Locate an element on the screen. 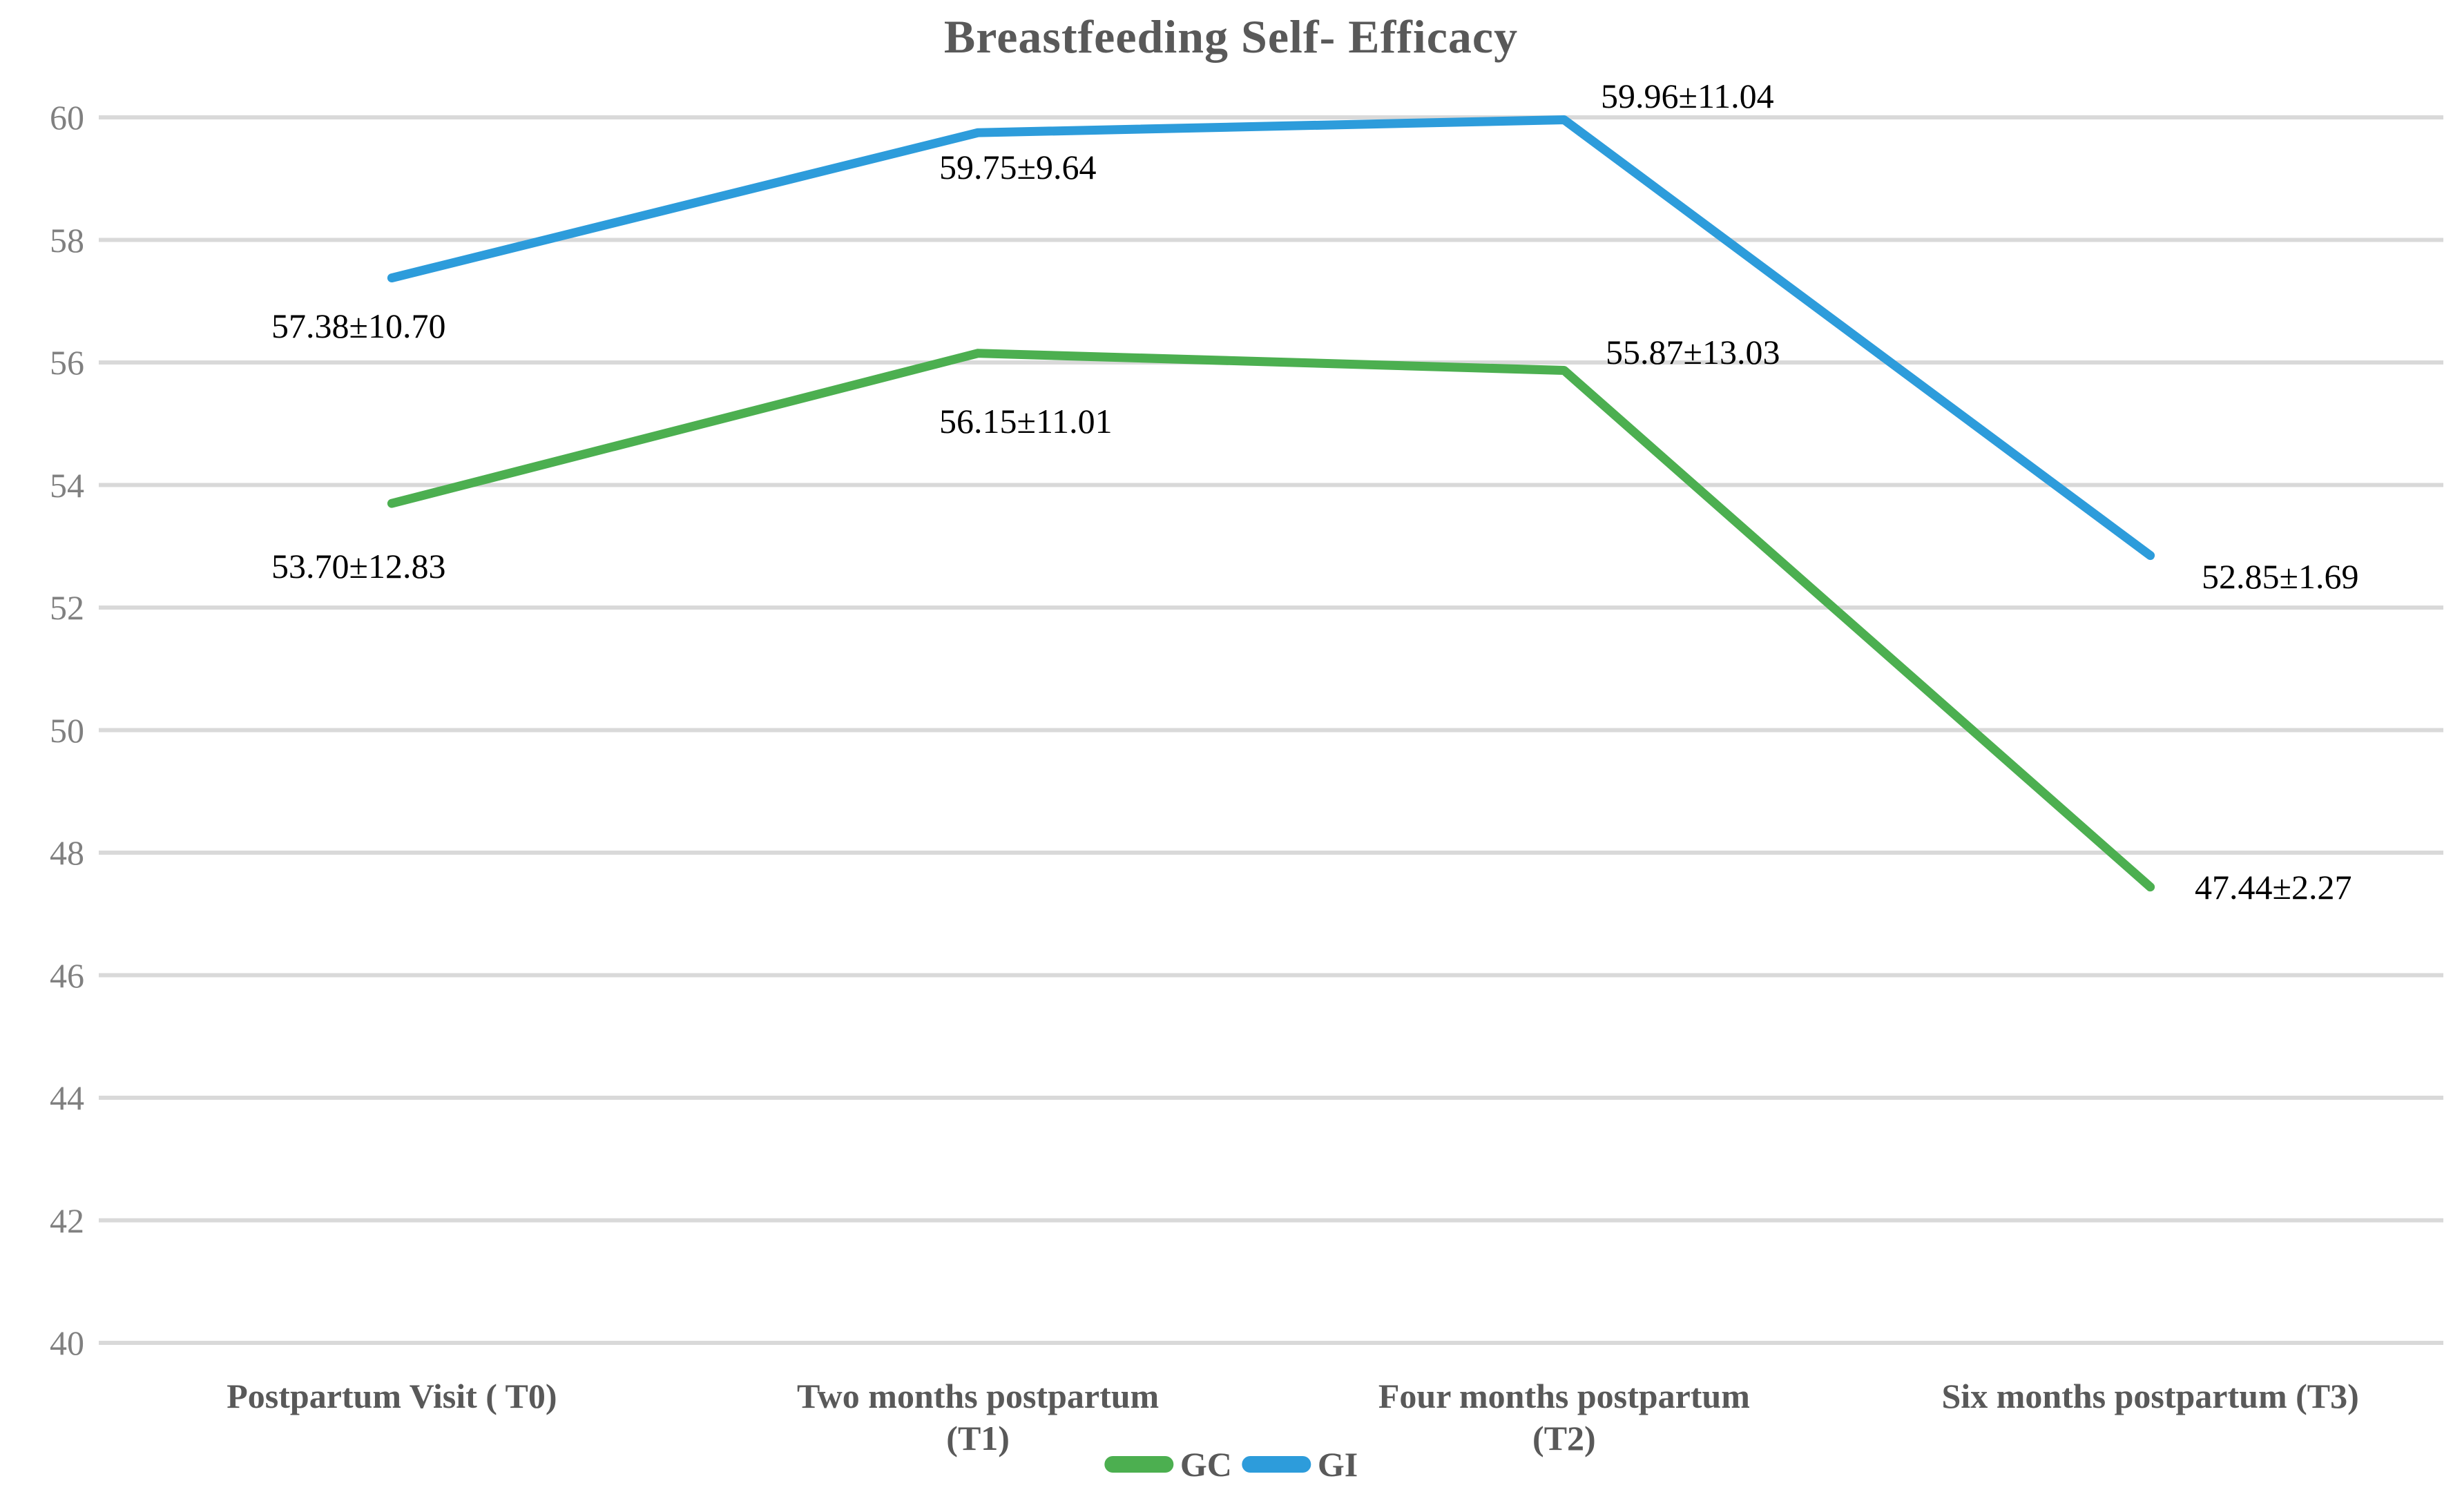  y-tick-label-52: 52 is located at coordinates (67, 607).